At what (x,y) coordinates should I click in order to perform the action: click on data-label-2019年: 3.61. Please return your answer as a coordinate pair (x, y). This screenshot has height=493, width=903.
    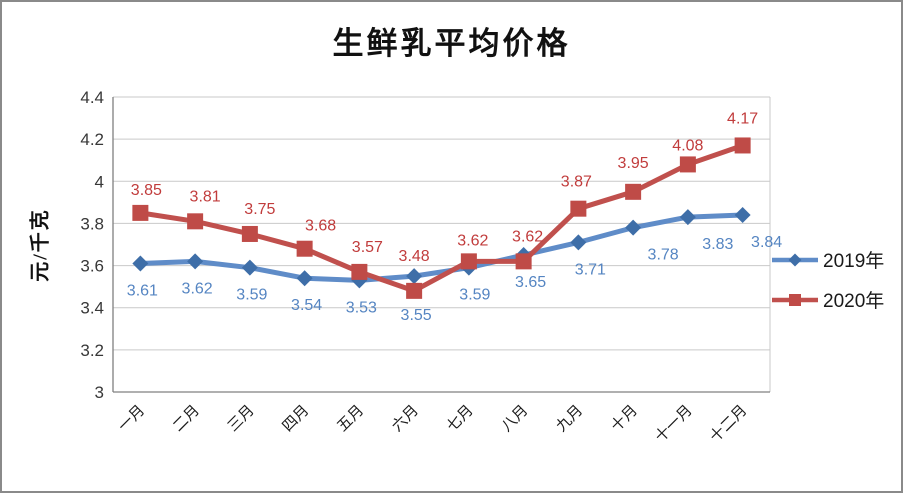
    Looking at the image, I should click on (142, 290).